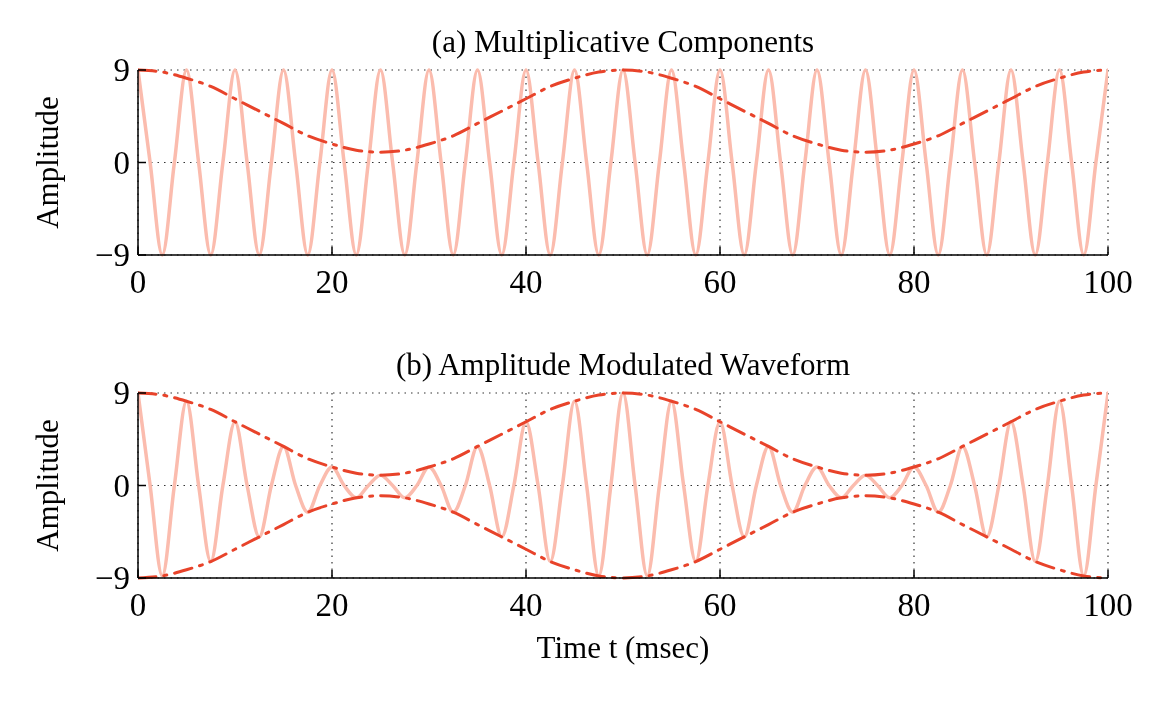  What do you see at coordinates (623, 41) in the screenshot?
I see `chart-title: (a) Multiplicative Components` at bounding box center [623, 41].